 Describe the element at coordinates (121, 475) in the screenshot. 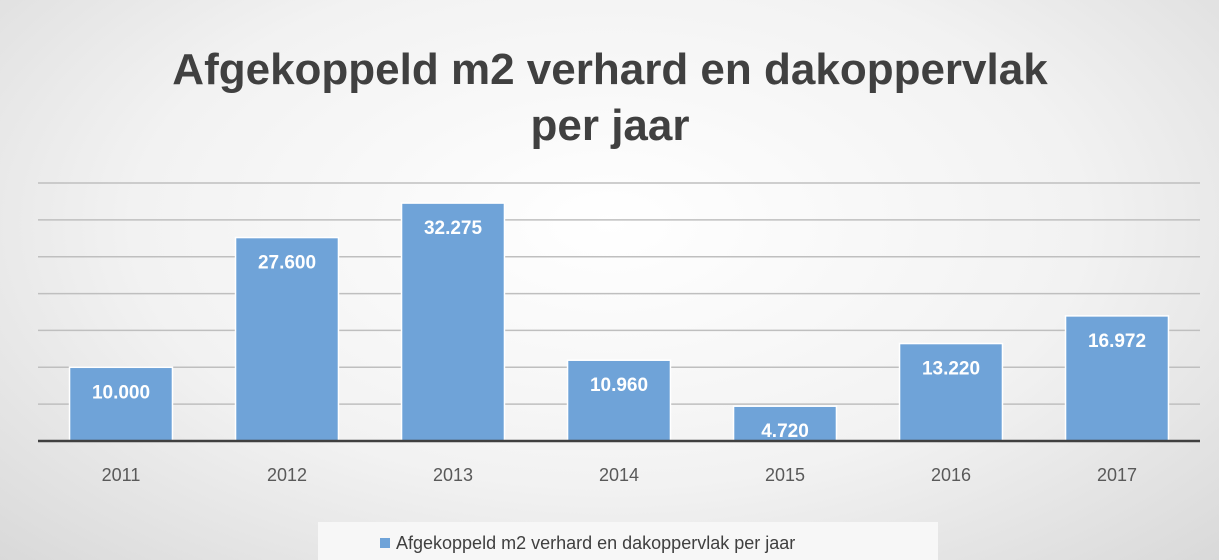

I see `x-tick-label: 2011` at that location.